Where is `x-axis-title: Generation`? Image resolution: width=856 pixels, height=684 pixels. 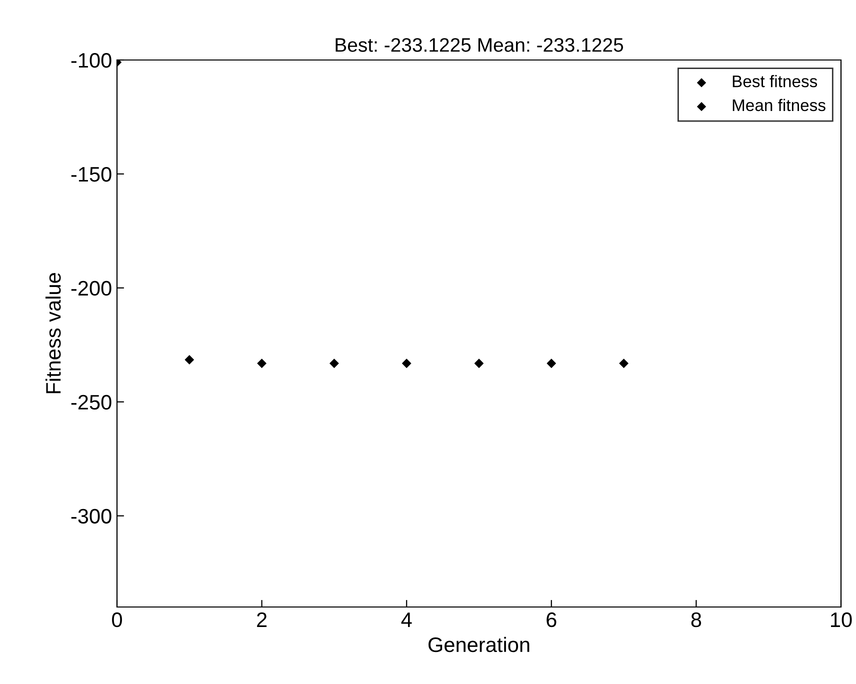
x-axis-title: Generation is located at coordinates (479, 644).